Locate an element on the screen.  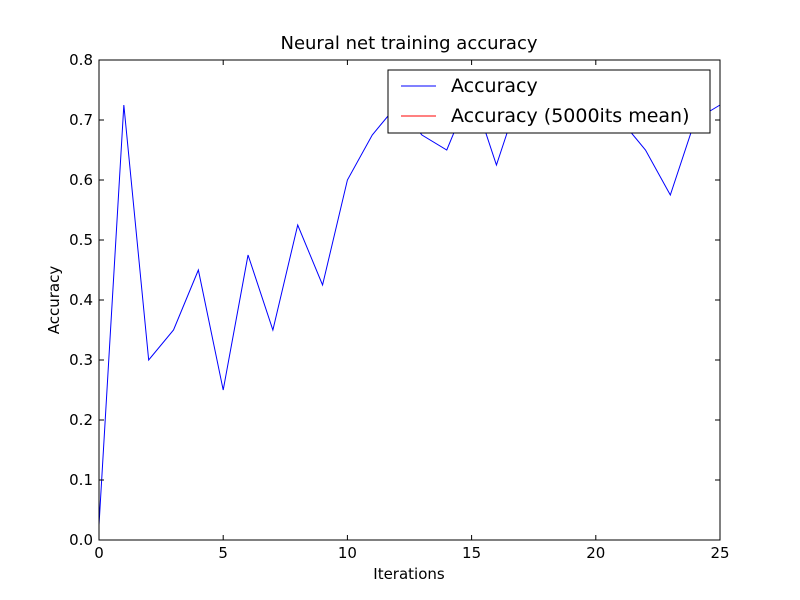
legend: Accuracy Accuracy (5000its mean) is located at coordinates (549, 101).